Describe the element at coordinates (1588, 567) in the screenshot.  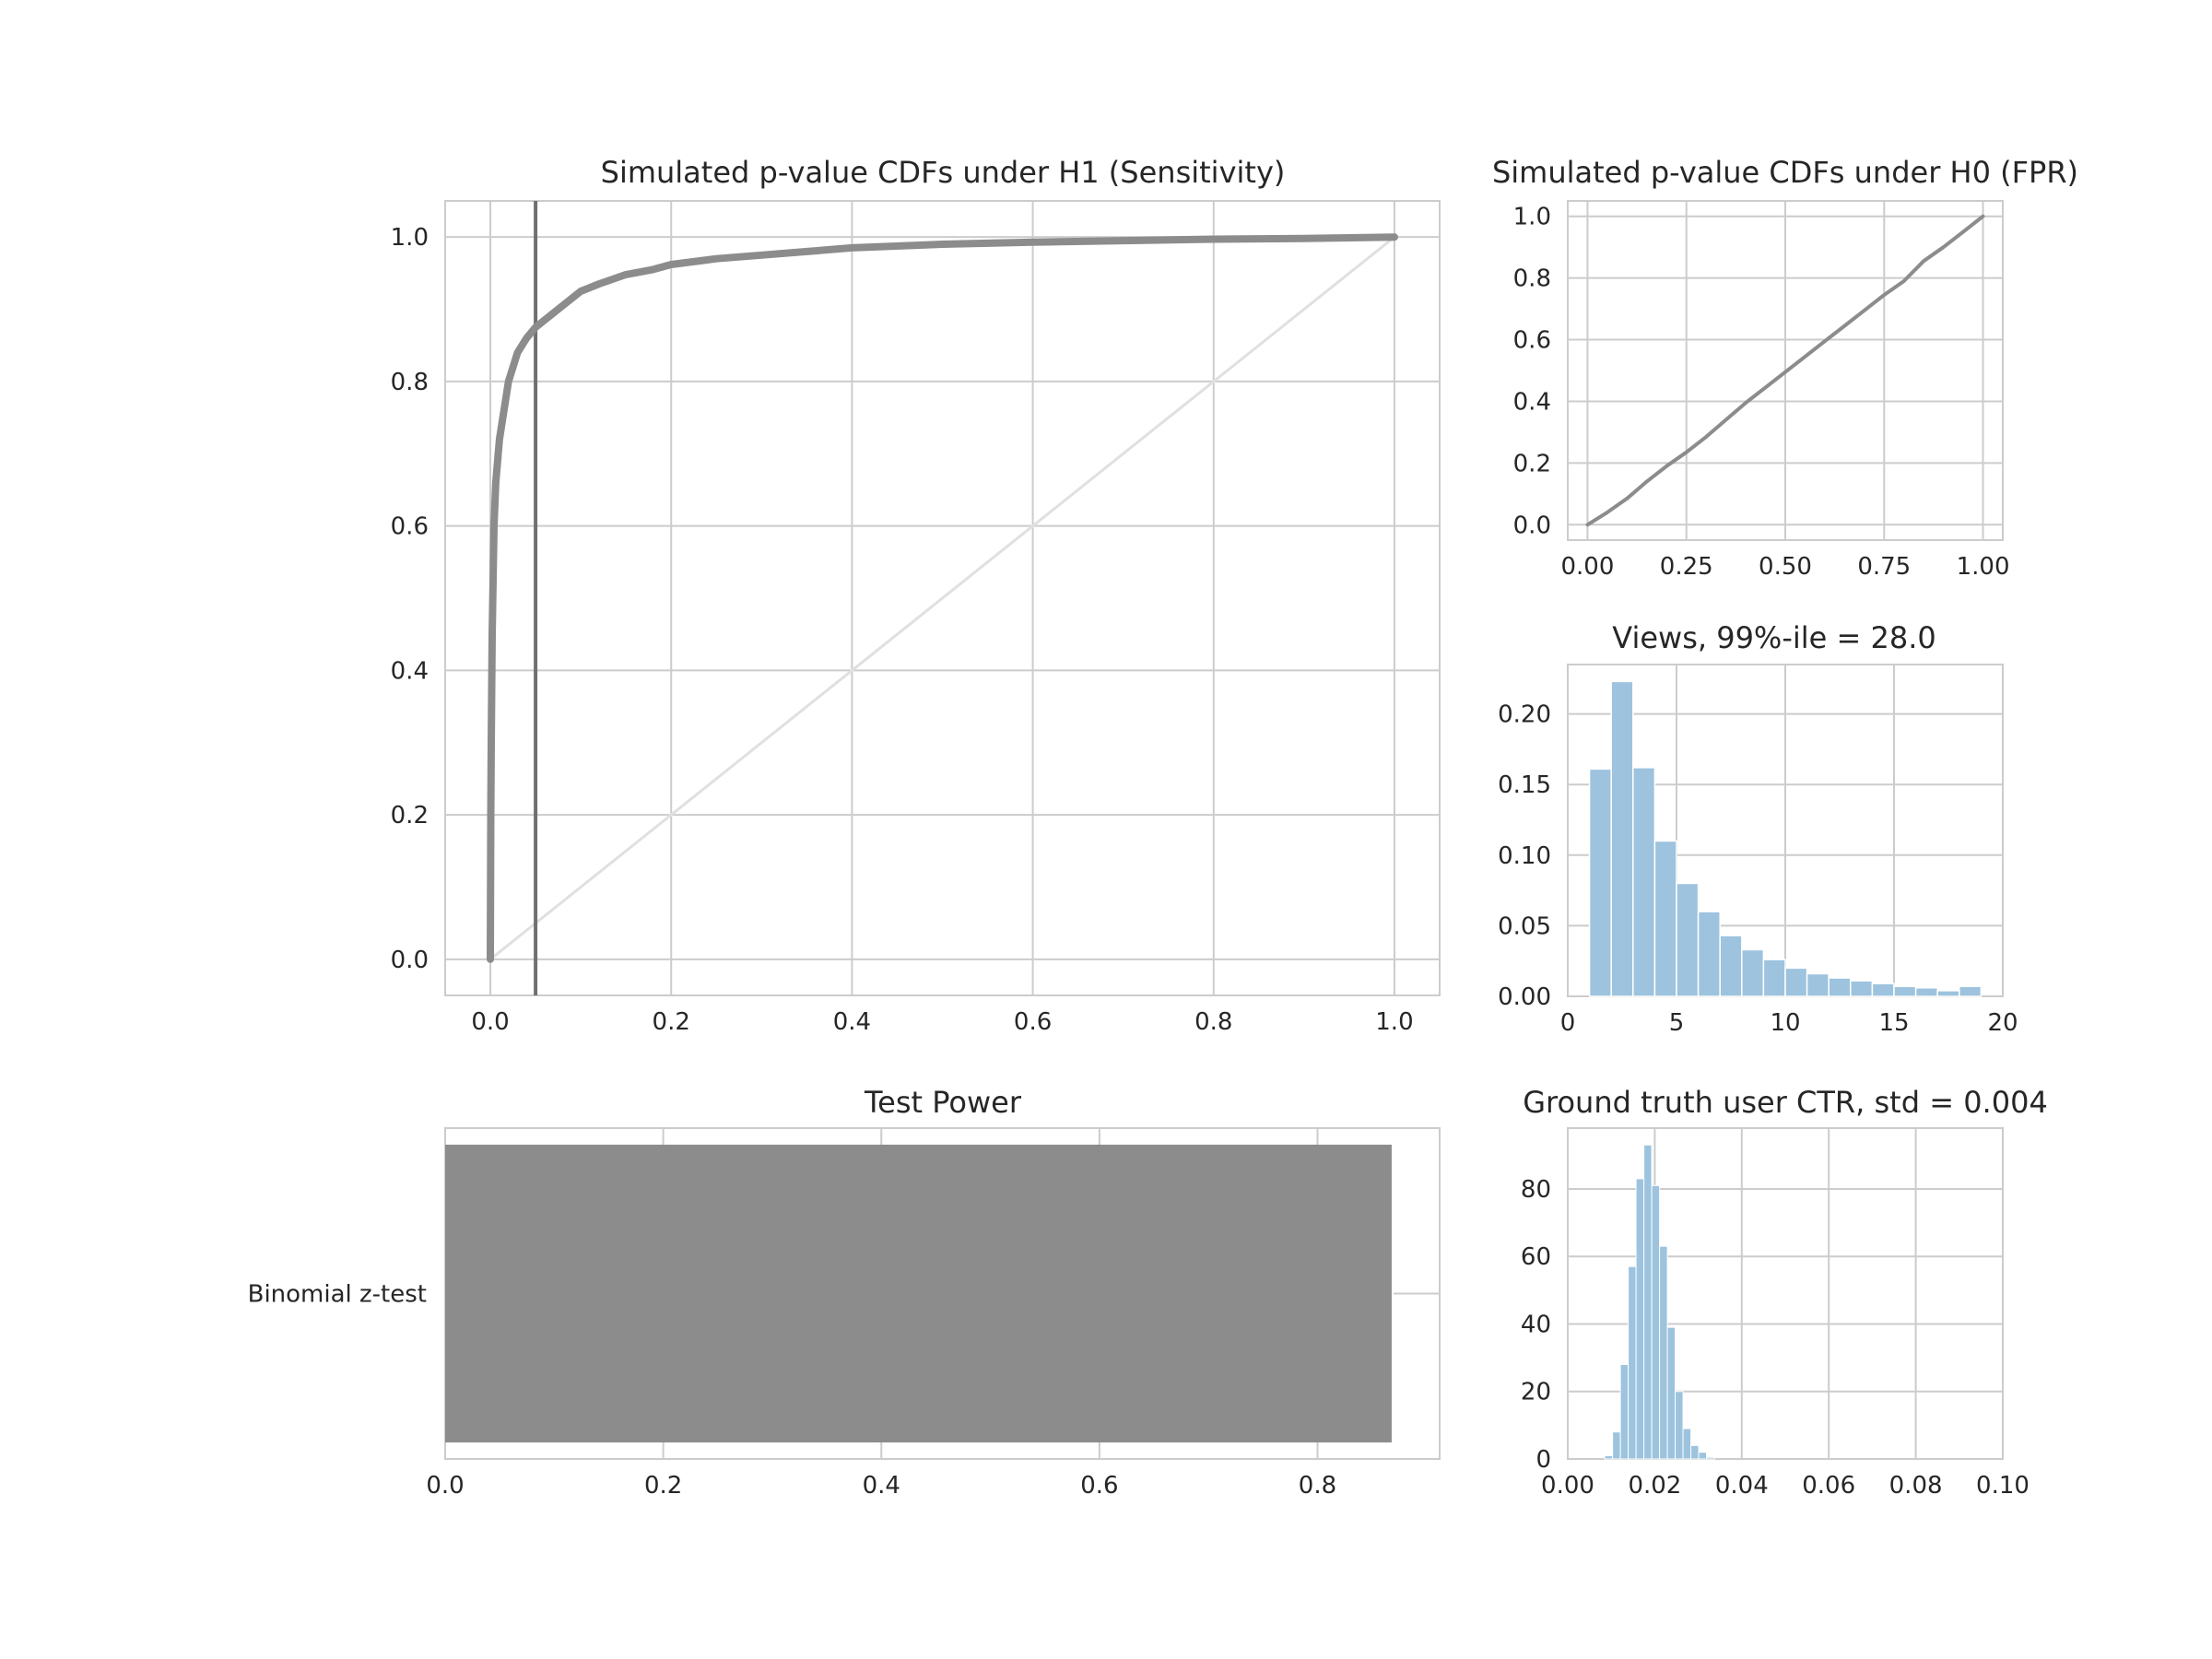
I see `fpr-x-tick-label: 0.00` at that location.